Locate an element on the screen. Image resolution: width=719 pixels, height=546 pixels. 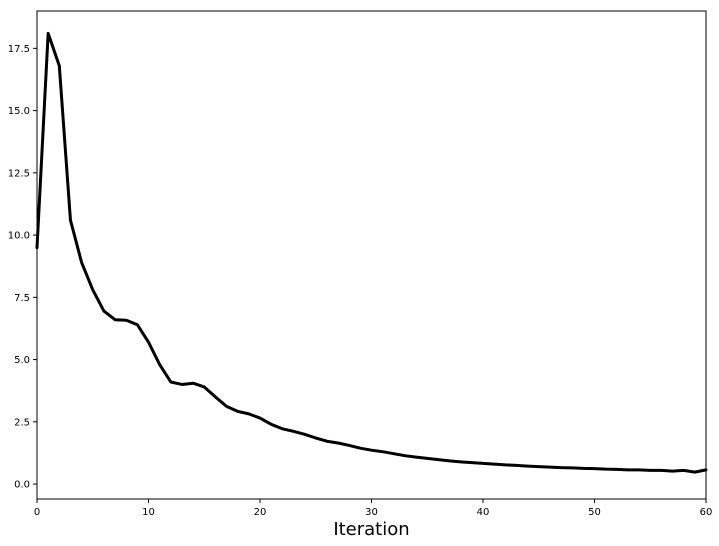
y-tick-label: 5.0 is located at coordinates (22, 360).